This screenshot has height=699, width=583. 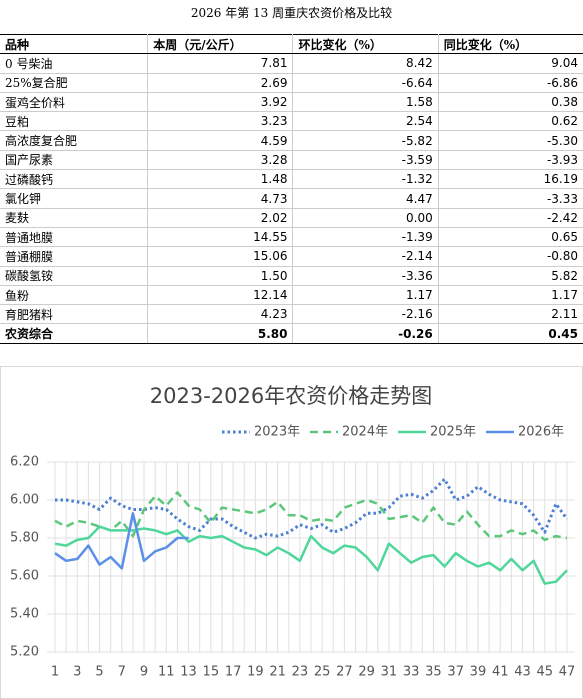 I want to click on table-cell: 14.55, so click(x=220, y=237).